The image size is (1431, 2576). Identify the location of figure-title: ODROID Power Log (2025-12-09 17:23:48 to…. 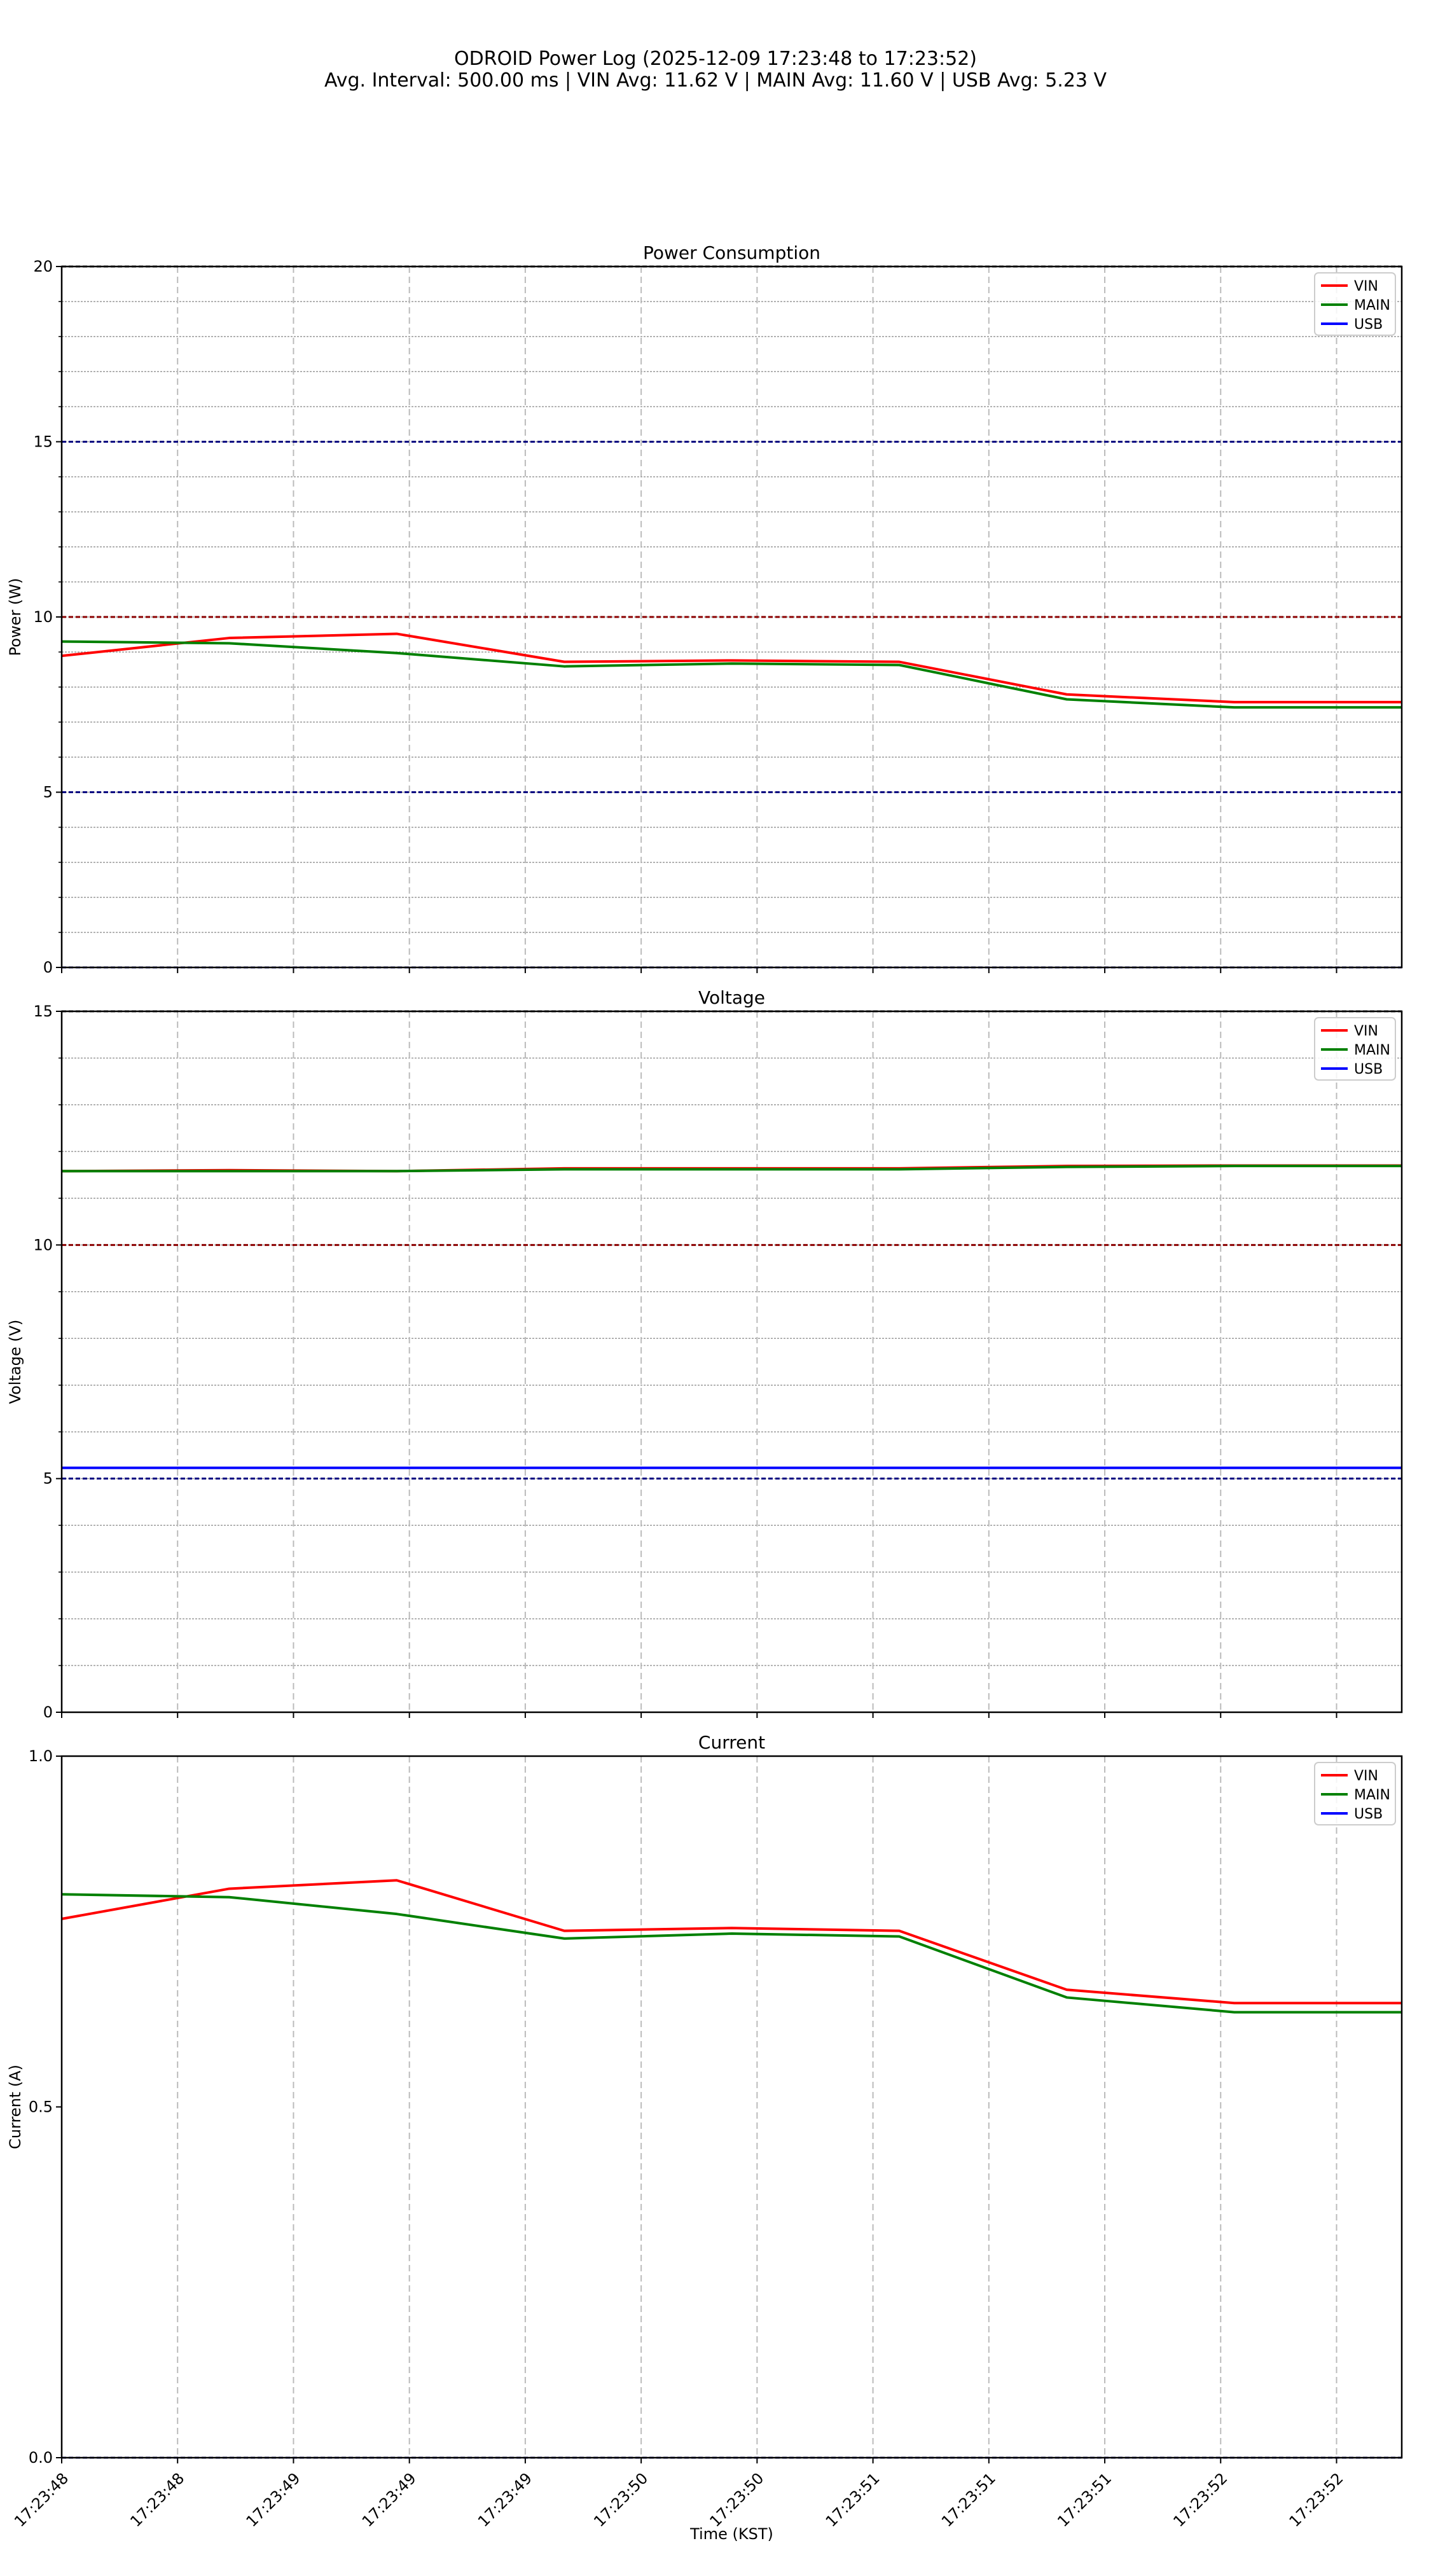
(715, 59).